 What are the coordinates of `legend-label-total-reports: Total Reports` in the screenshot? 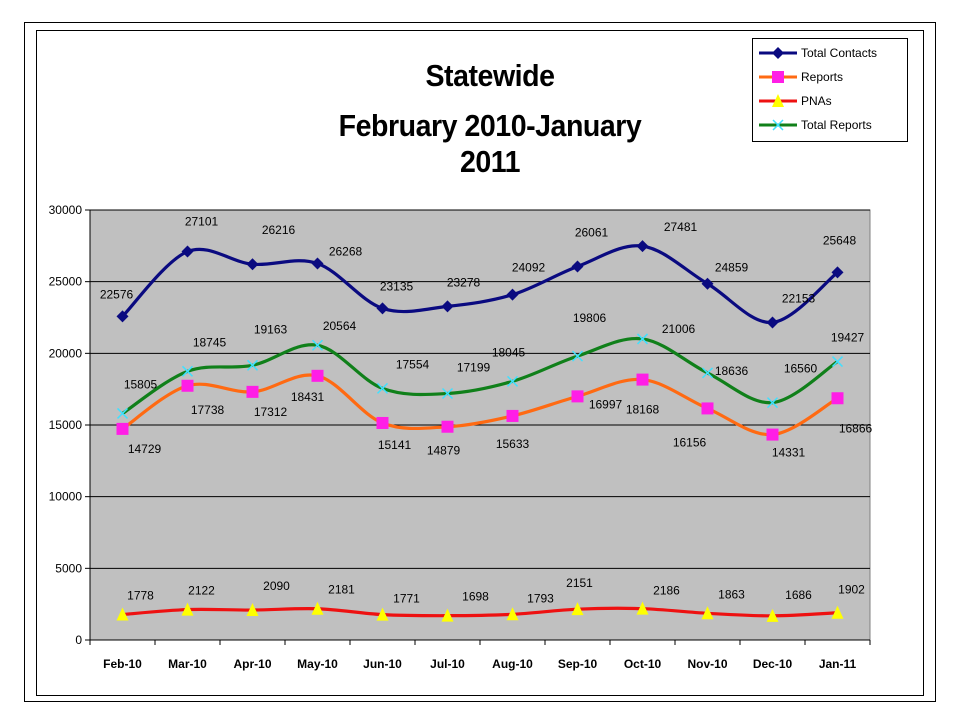 It's located at (836, 125).